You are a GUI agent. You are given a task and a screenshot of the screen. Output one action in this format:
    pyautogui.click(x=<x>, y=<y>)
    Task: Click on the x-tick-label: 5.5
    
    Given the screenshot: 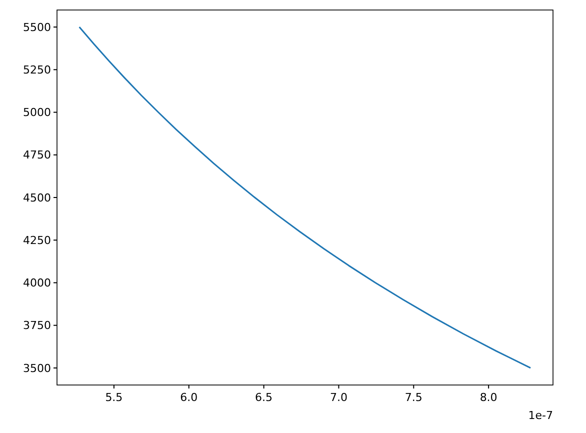 What is the action you would take?
    pyautogui.click(x=114, y=397)
    